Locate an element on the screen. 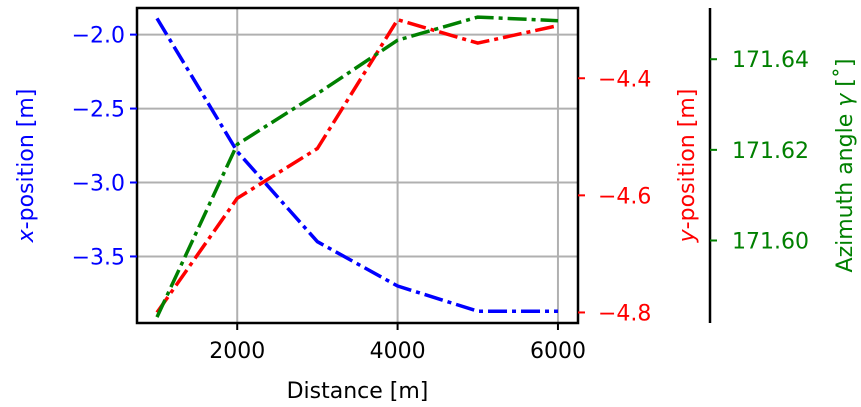 The width and height of the screenshot is (861, 407). azimuth-tick-label: 171.62 is located at coordinates (770, 151).